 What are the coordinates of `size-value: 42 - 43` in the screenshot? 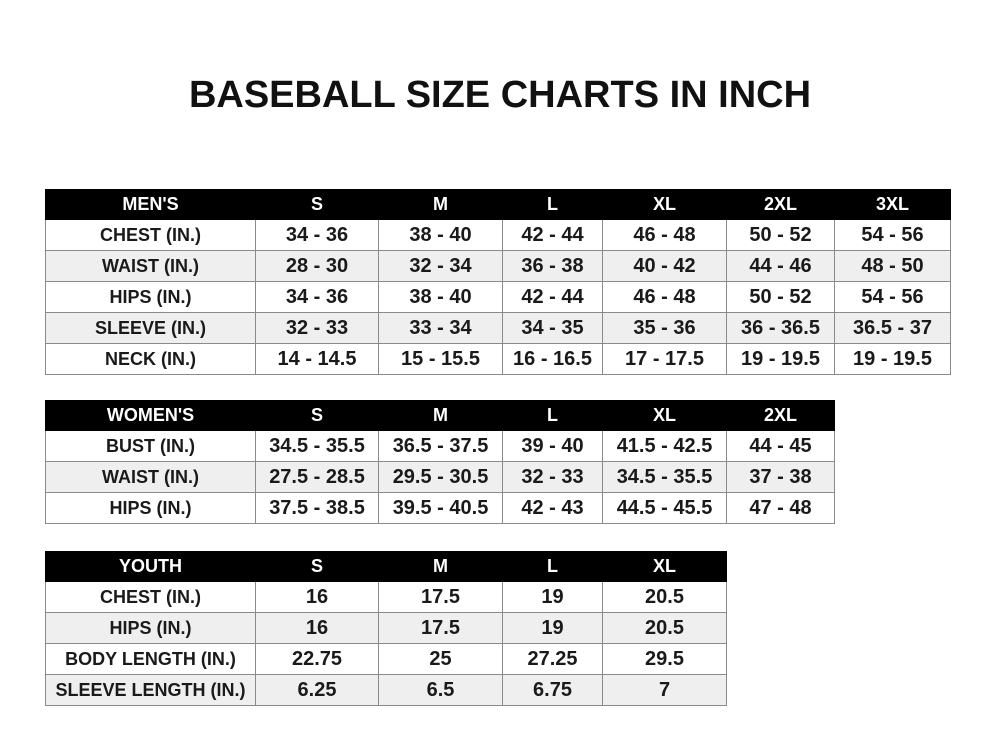 It's located at (552, 508).